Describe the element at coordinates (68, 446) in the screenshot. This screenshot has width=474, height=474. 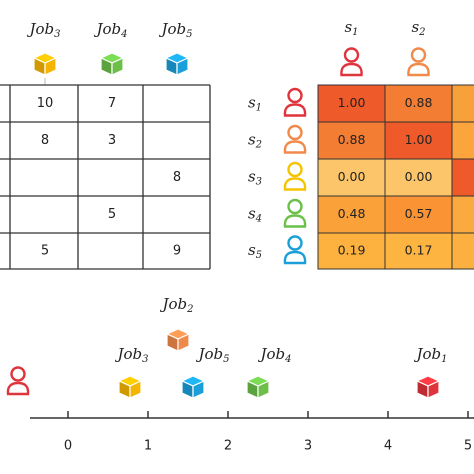
I see `axis-label: 0` at that location.